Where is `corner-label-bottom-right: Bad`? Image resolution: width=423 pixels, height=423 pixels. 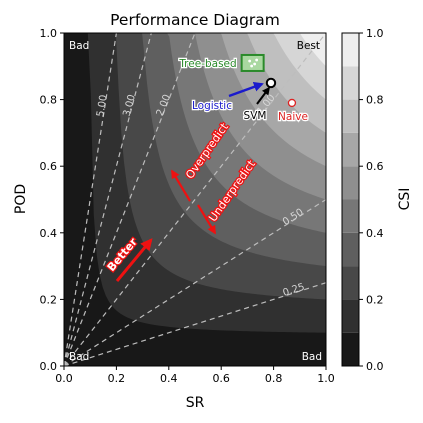 corner-label-bottom-right: Bad is located at coordinates (312, 357).